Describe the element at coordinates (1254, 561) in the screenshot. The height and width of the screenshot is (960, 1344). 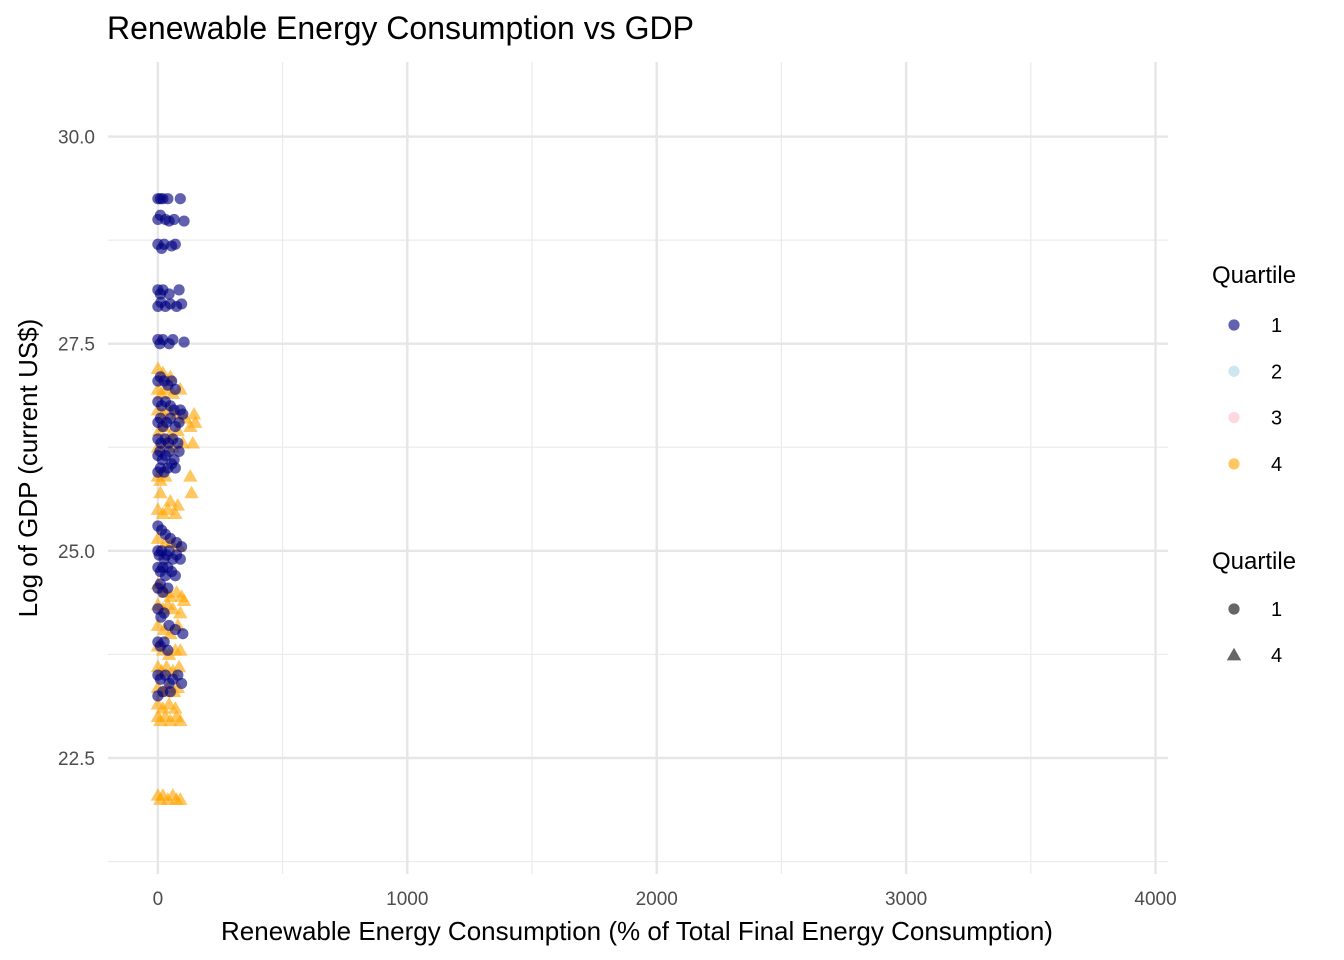
I see `legend-shape-title: Quartile` at that location.